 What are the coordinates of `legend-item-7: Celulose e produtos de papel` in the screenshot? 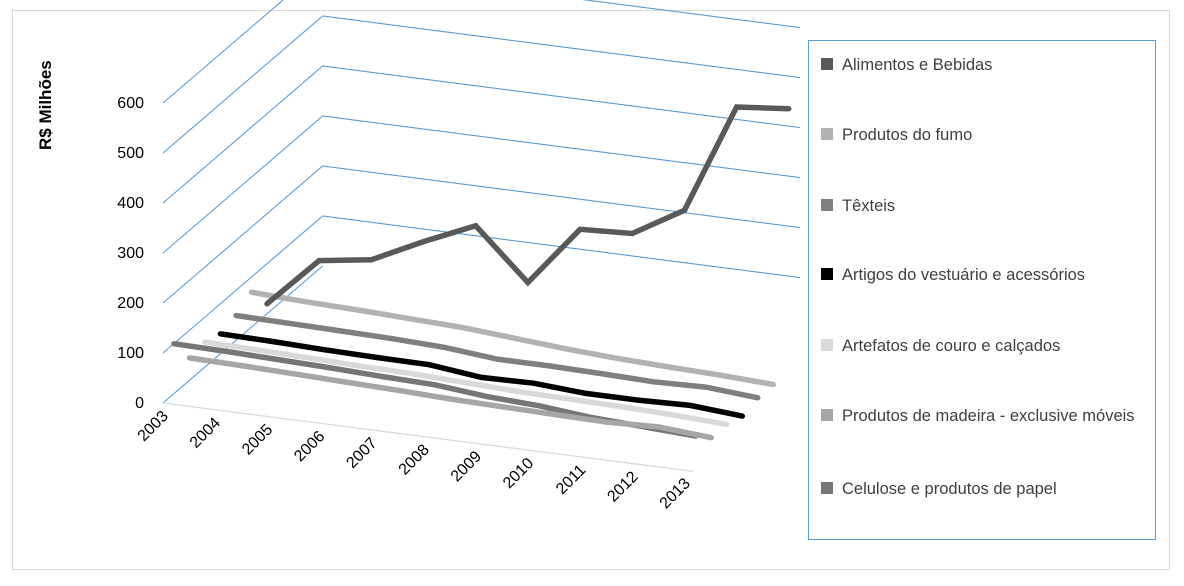 It's located at (939, 489).